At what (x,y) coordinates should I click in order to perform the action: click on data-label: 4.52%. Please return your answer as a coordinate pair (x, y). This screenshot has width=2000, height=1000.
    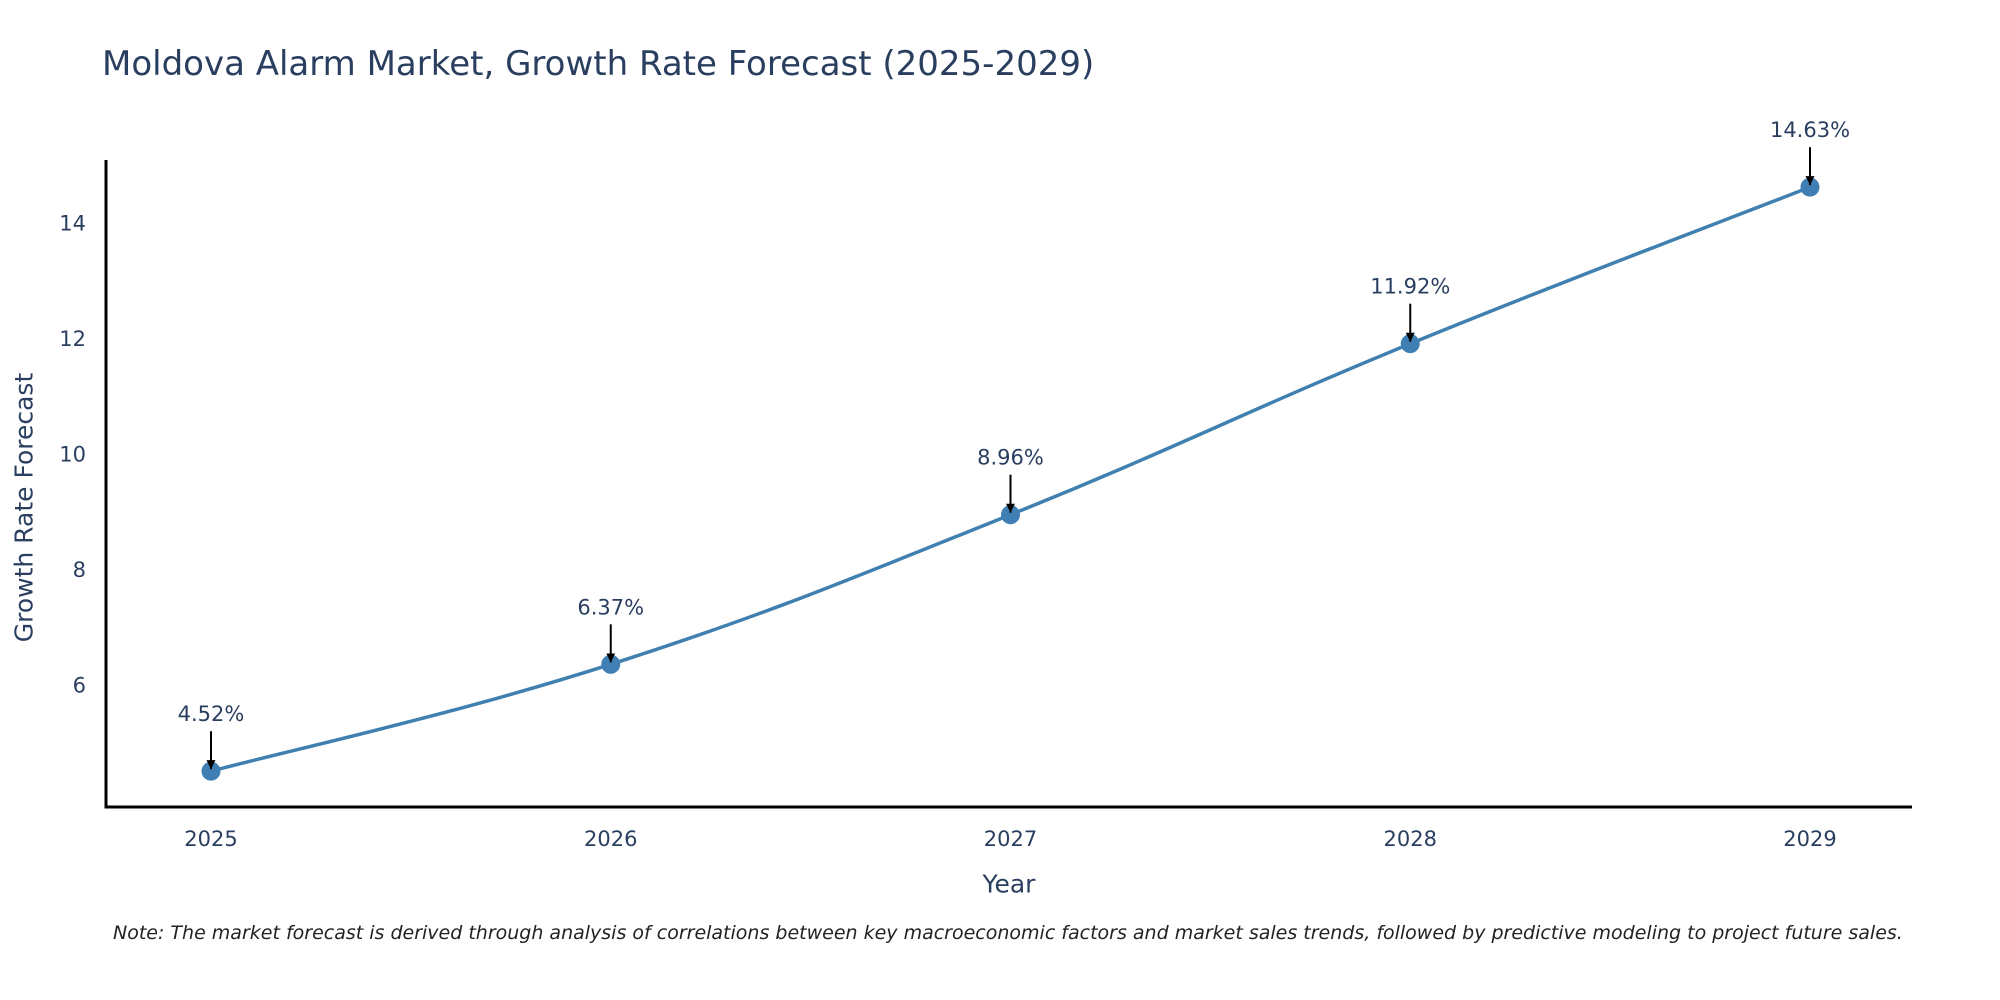
    Looking at the image, I should click on (211, 714).